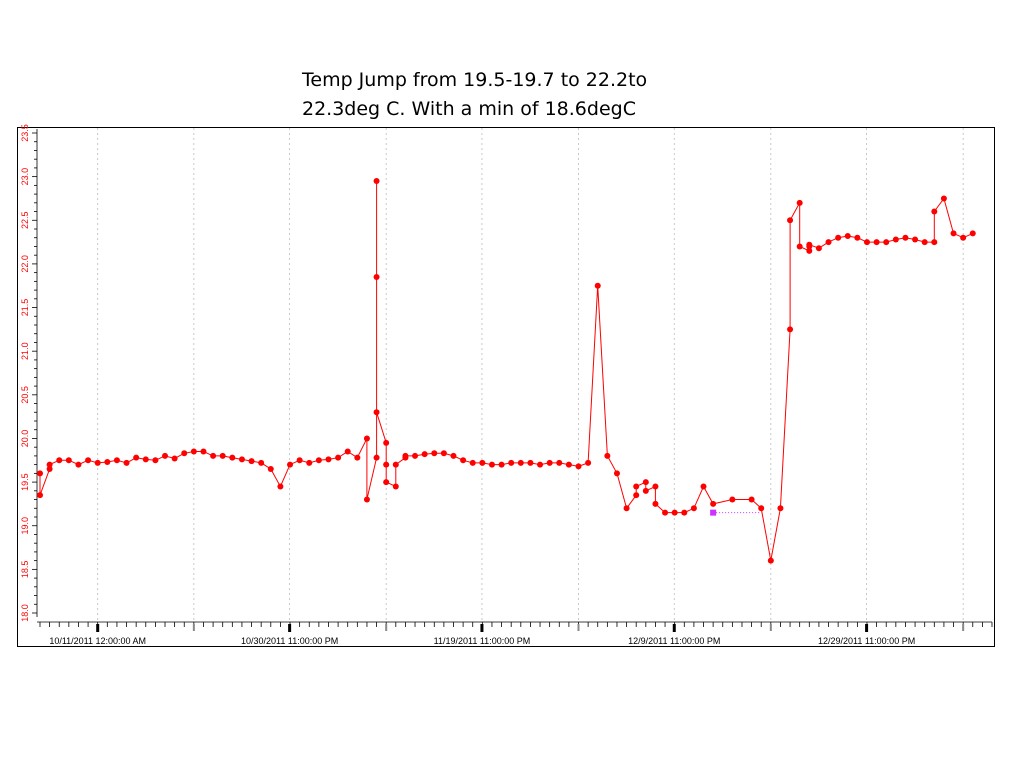 This screenshot has width=1024, height=768. I want to click on x-tick-label: 10/30/2011 11:00:00 PM, so click(289, 641).